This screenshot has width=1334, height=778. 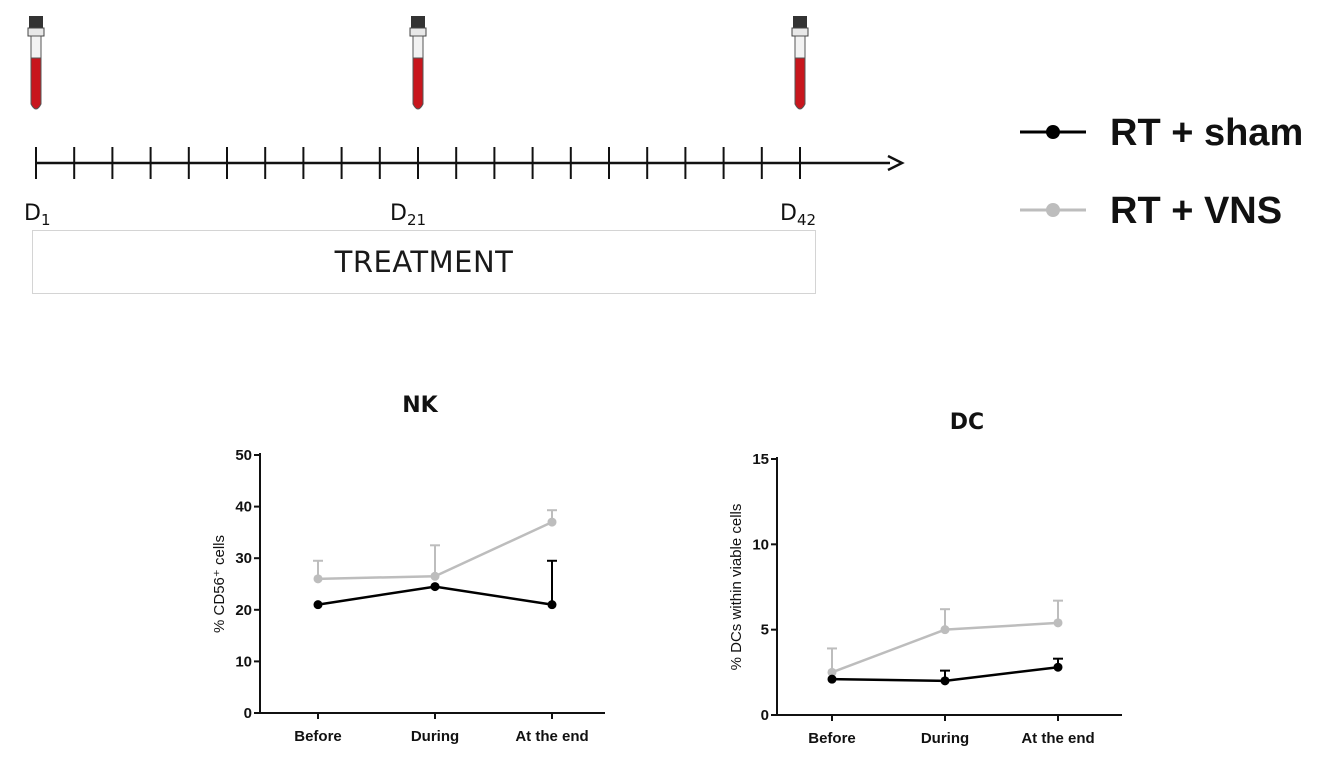 What do you see at coordinates (318, 736) in the screenshot?
I see `nk-x-tick-label: Before` at bounding box center [318, 736].